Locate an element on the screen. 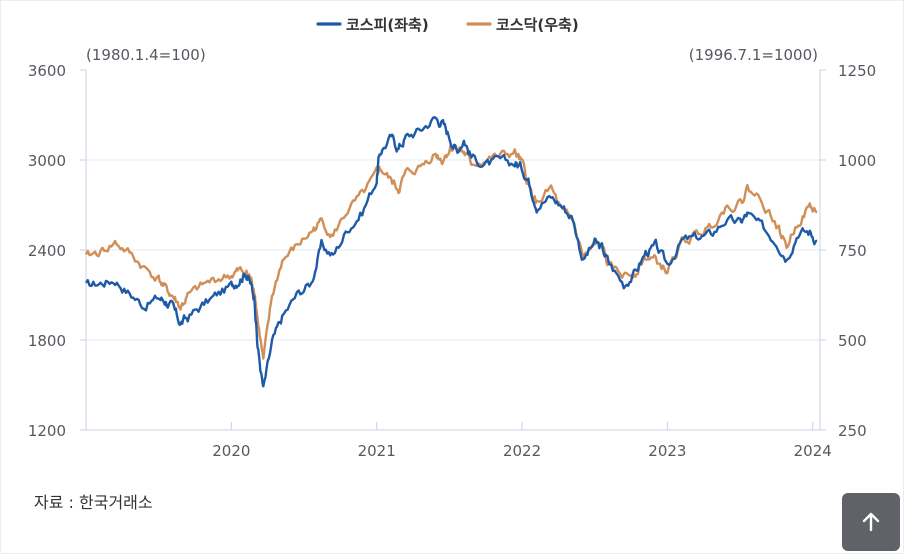  x-tick-label: 2021 is located at coordinates (377, 451).